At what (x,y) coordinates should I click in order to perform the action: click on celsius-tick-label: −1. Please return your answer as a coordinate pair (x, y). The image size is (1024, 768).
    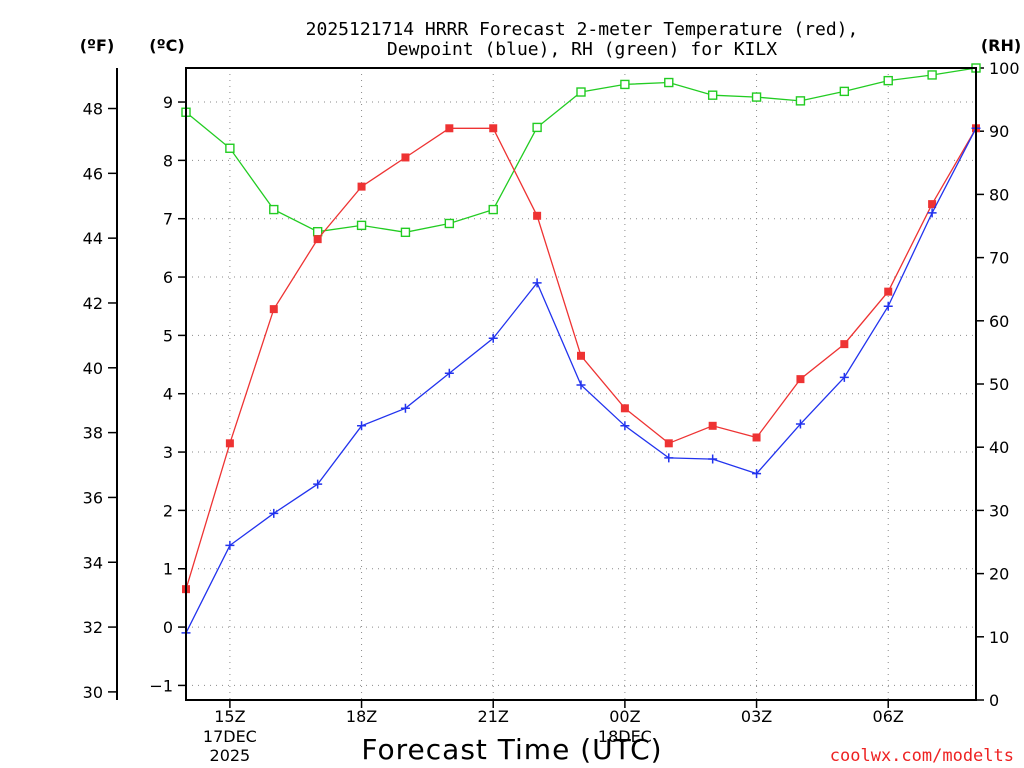
    Looking at the image, I should click on (161, 685).